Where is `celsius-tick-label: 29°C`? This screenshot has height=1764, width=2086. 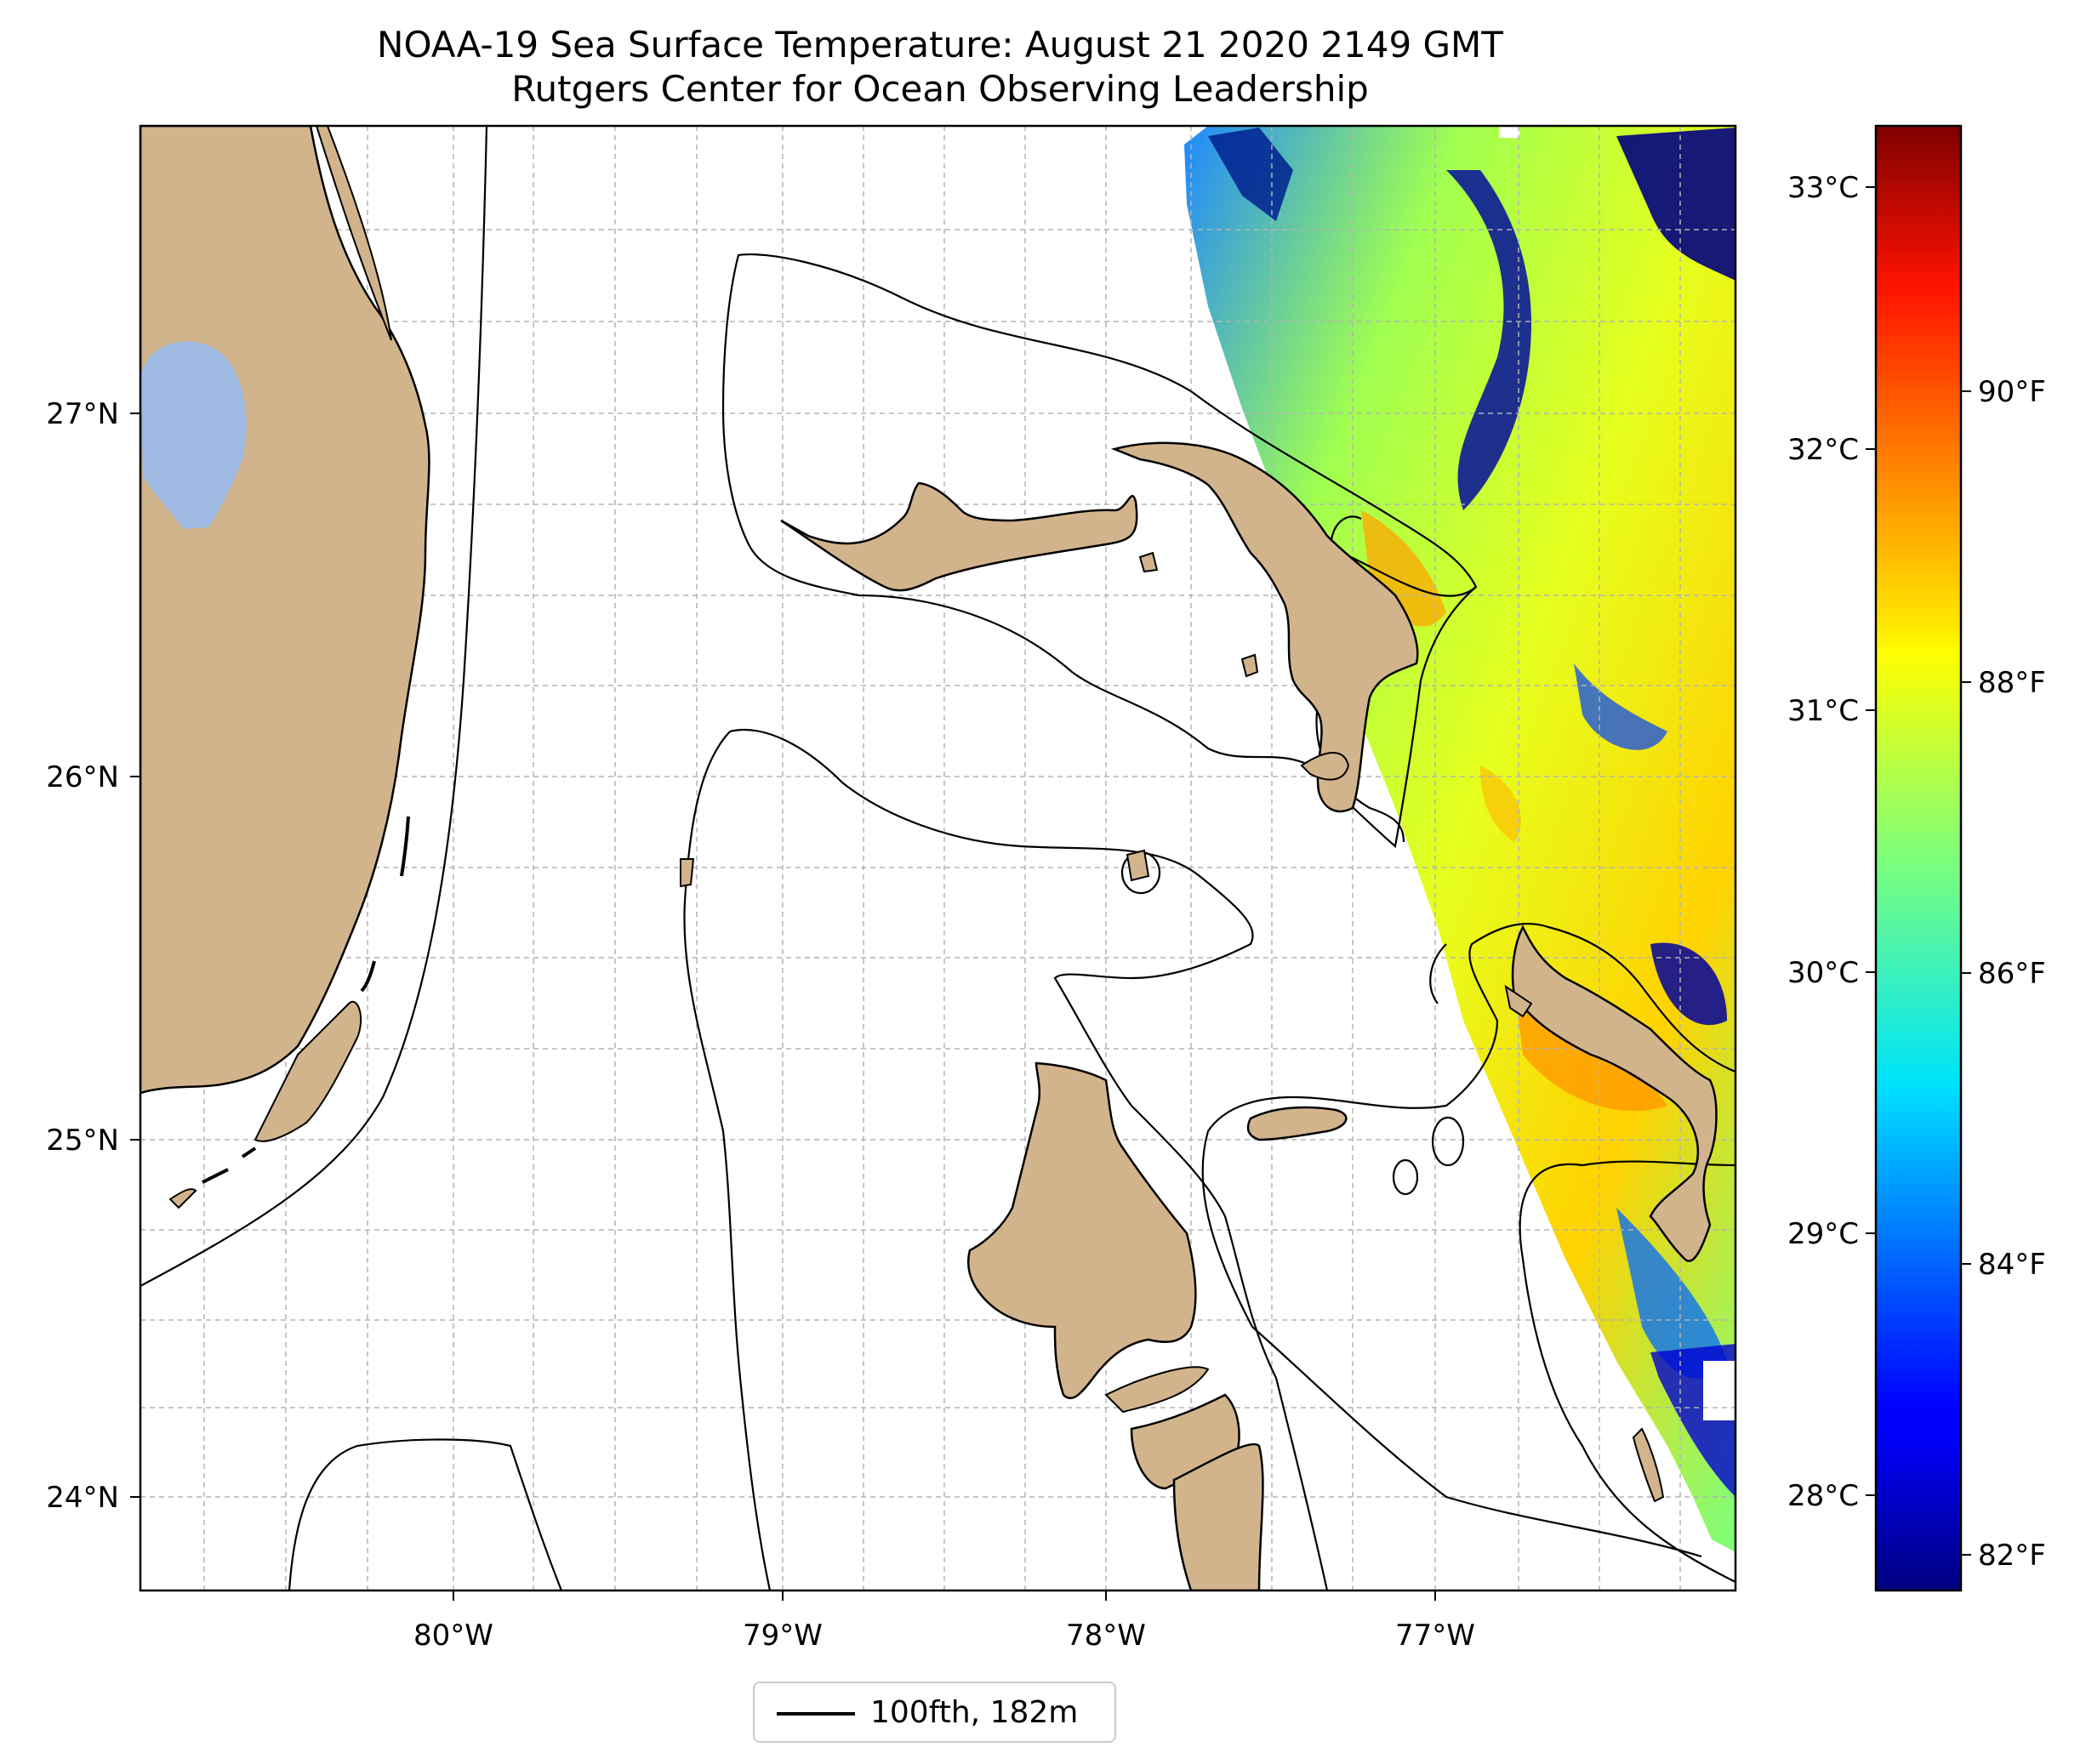 celsius-tick-label: 29°C is located at coordinates (1823, 1234).